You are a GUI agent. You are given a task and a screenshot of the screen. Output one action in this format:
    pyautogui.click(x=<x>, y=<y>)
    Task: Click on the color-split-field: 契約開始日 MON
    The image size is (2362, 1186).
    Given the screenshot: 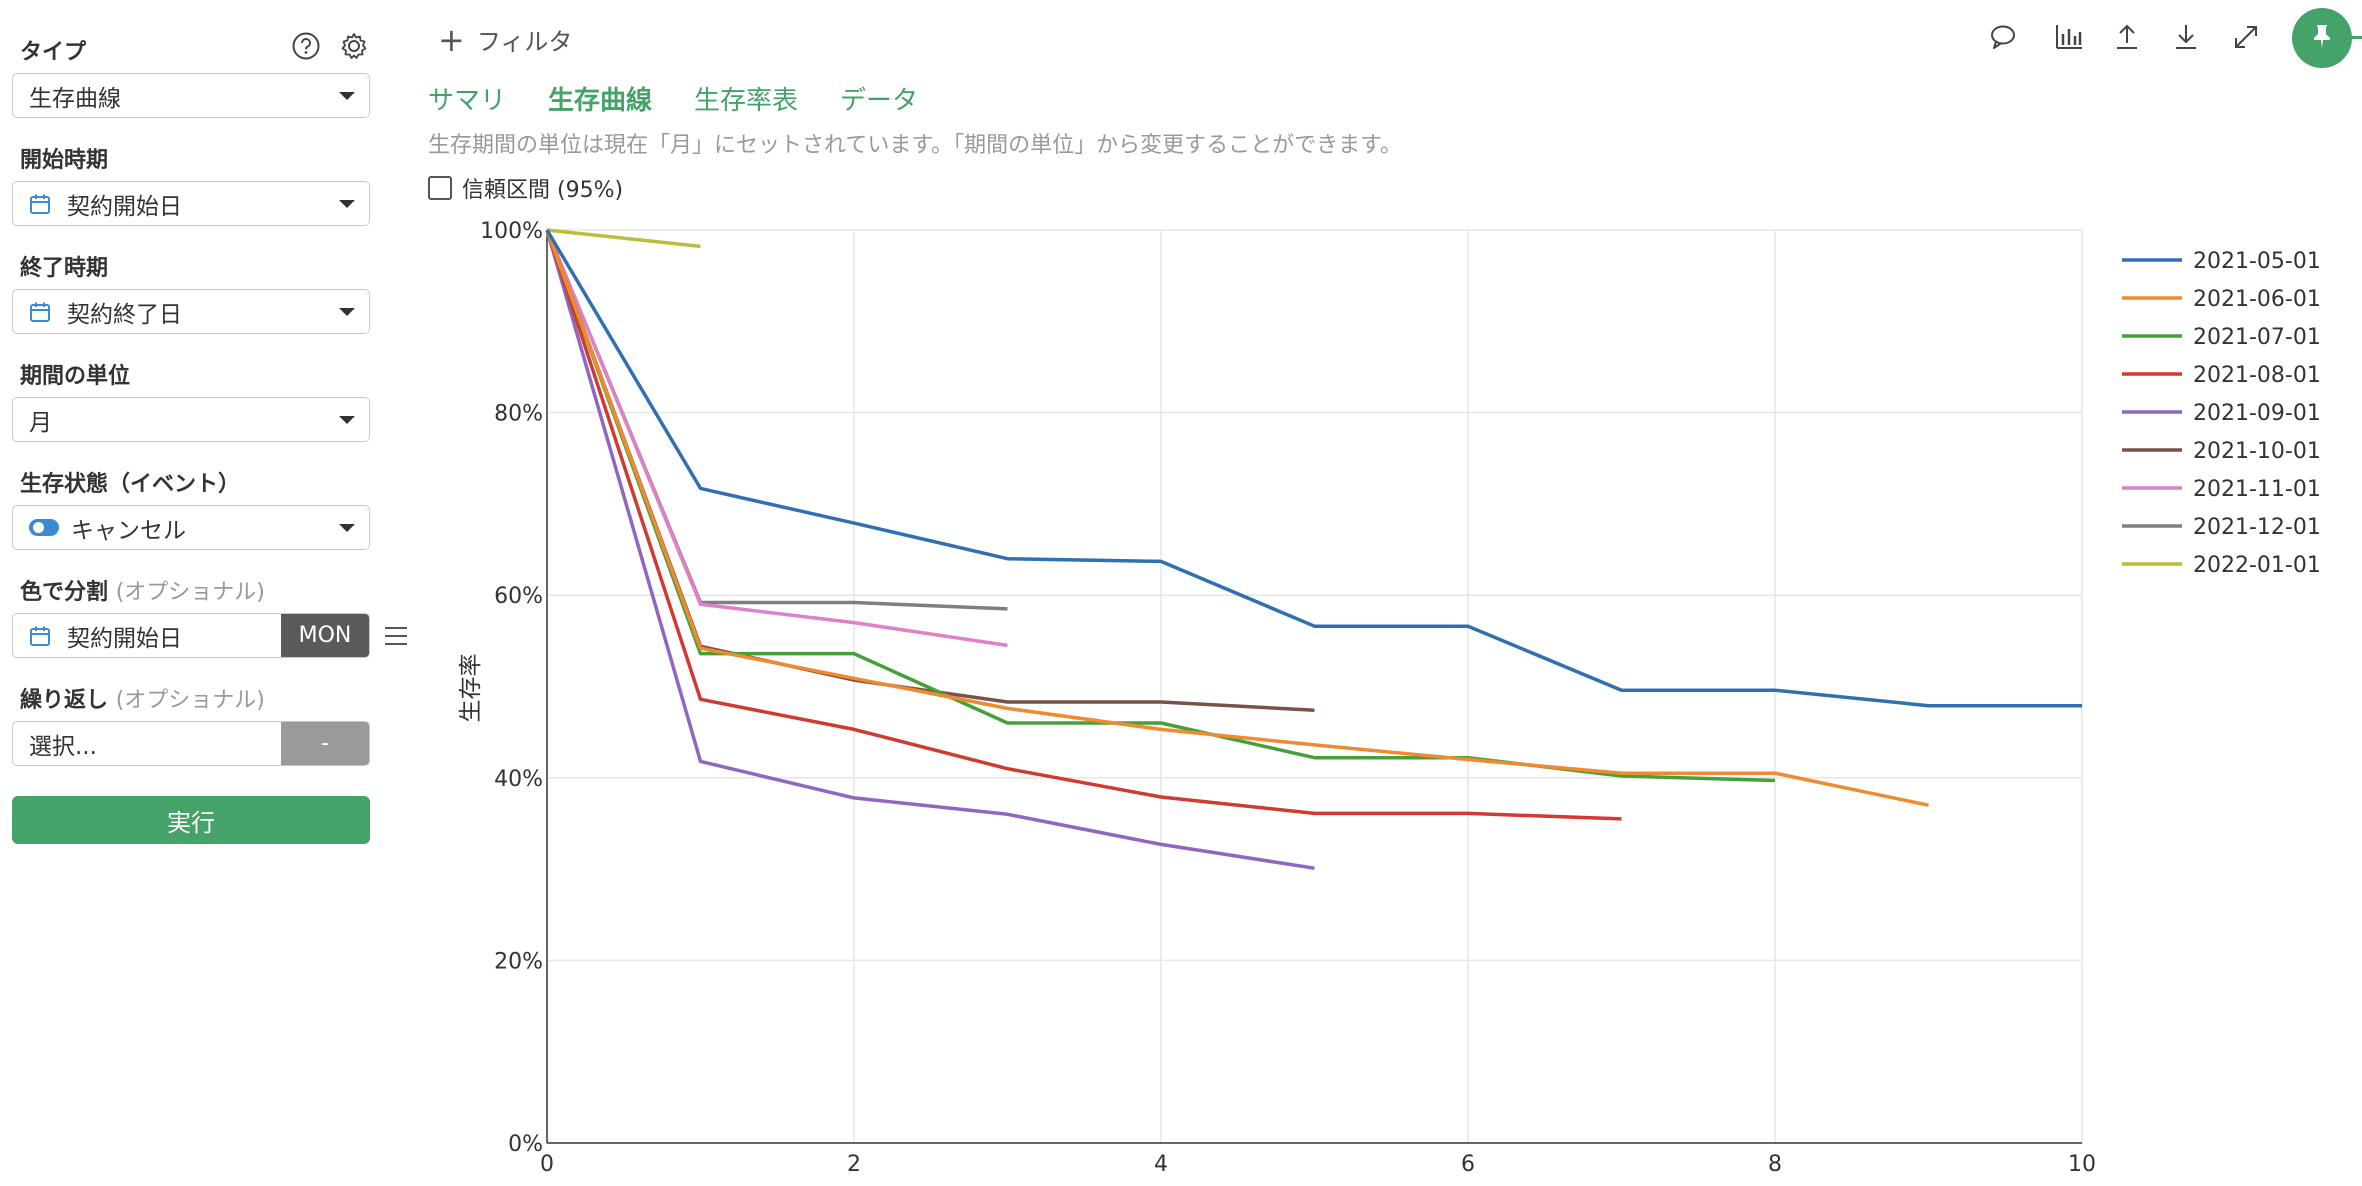 What is the action you would take?
    pyautogui.click(x=191, y=635)
    